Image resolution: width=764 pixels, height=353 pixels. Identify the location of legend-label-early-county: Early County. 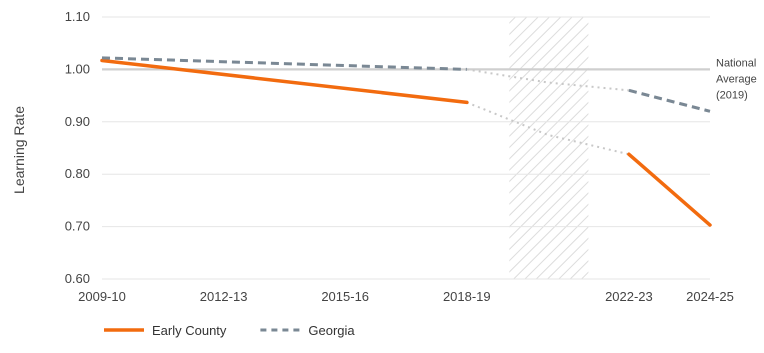
(189, 330).